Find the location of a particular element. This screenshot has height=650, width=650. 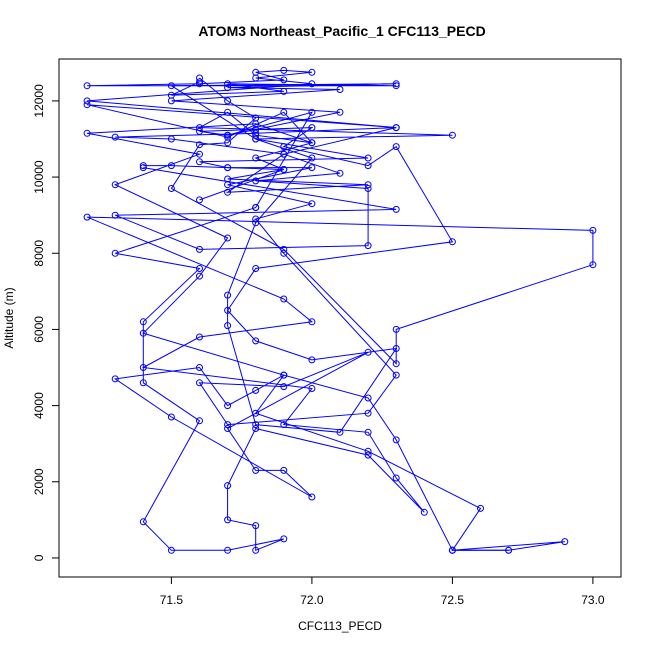

y-axis-label: Altitude (m) is located at coordinates (9, 317).